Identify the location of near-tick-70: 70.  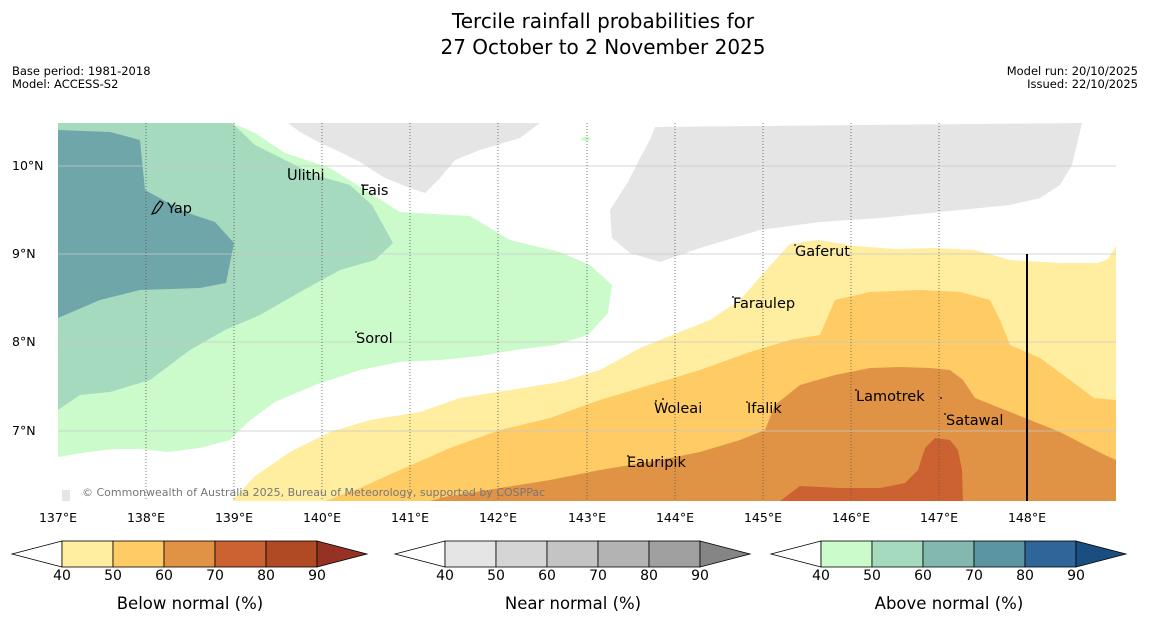
(598, 576).